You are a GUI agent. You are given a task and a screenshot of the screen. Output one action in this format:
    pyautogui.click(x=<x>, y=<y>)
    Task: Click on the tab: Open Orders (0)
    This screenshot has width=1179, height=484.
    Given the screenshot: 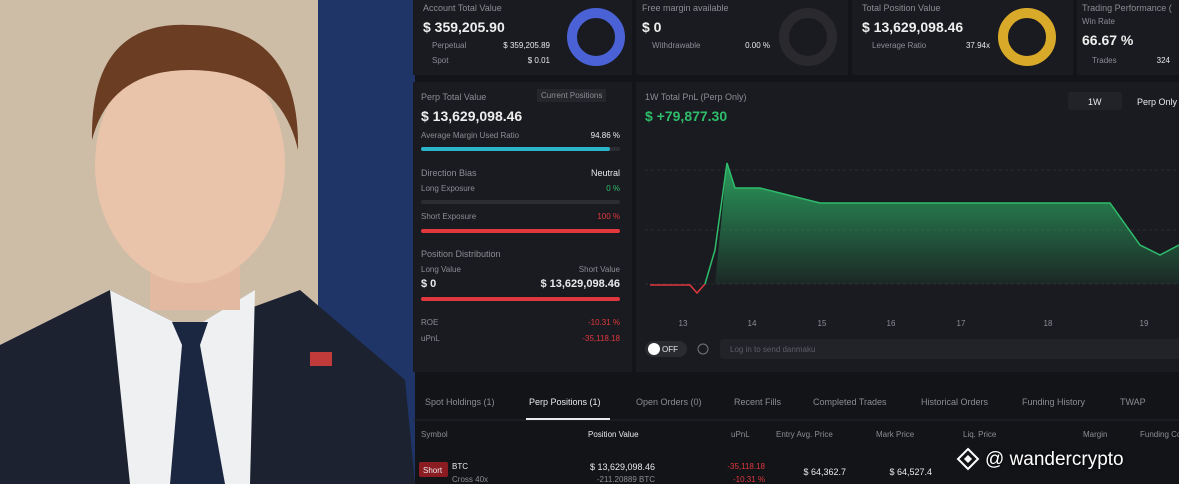 What is the action you would take?
    pyautogui.click(x=669, y=402)
    